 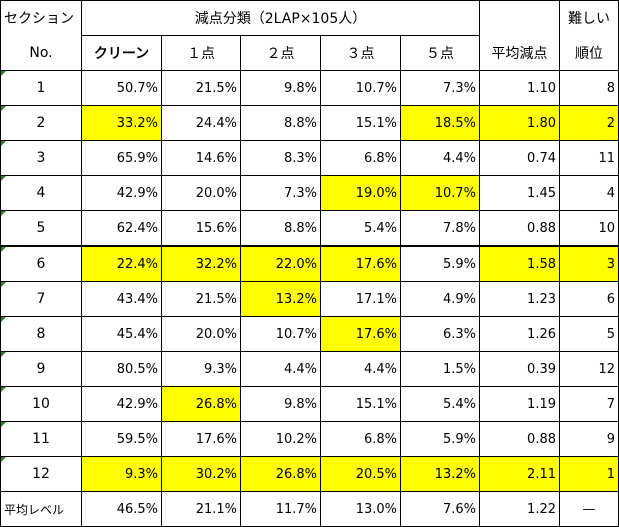 I want to click on rank-cell: 3, so click(x=589, y=263).